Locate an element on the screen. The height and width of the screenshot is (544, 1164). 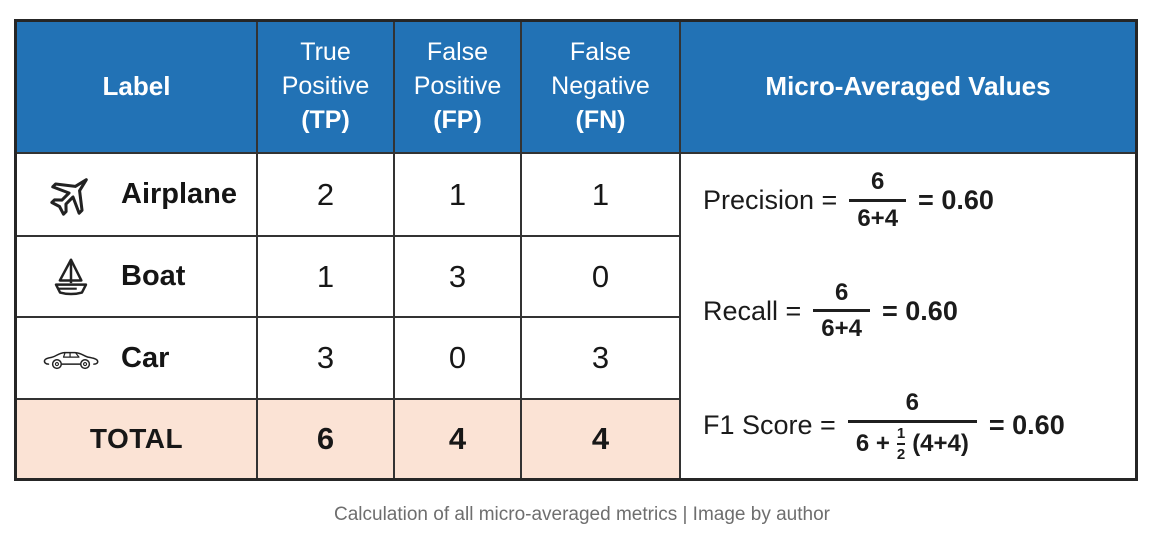
half-denominator: 2 is located at coordinates (901, 454).